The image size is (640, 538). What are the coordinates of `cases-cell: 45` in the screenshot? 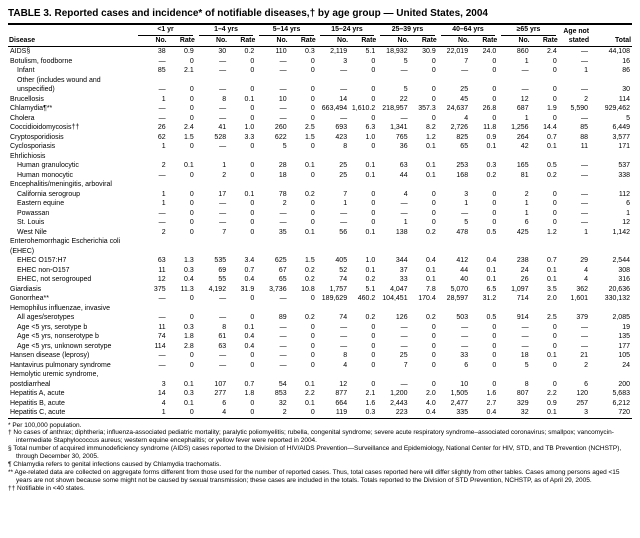 It's located at (464, 99).